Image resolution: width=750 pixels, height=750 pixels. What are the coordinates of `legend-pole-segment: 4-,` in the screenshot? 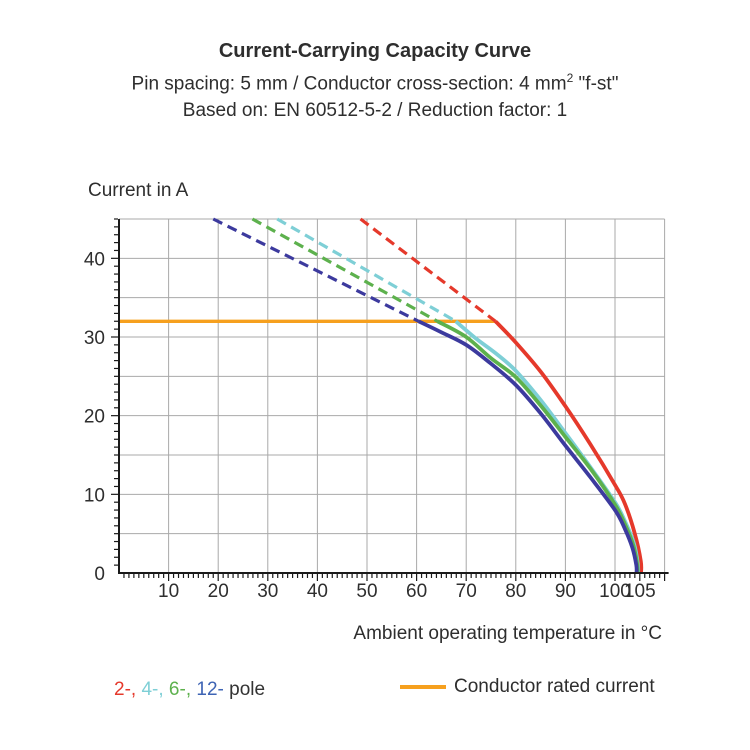 It's located at (150, 689).